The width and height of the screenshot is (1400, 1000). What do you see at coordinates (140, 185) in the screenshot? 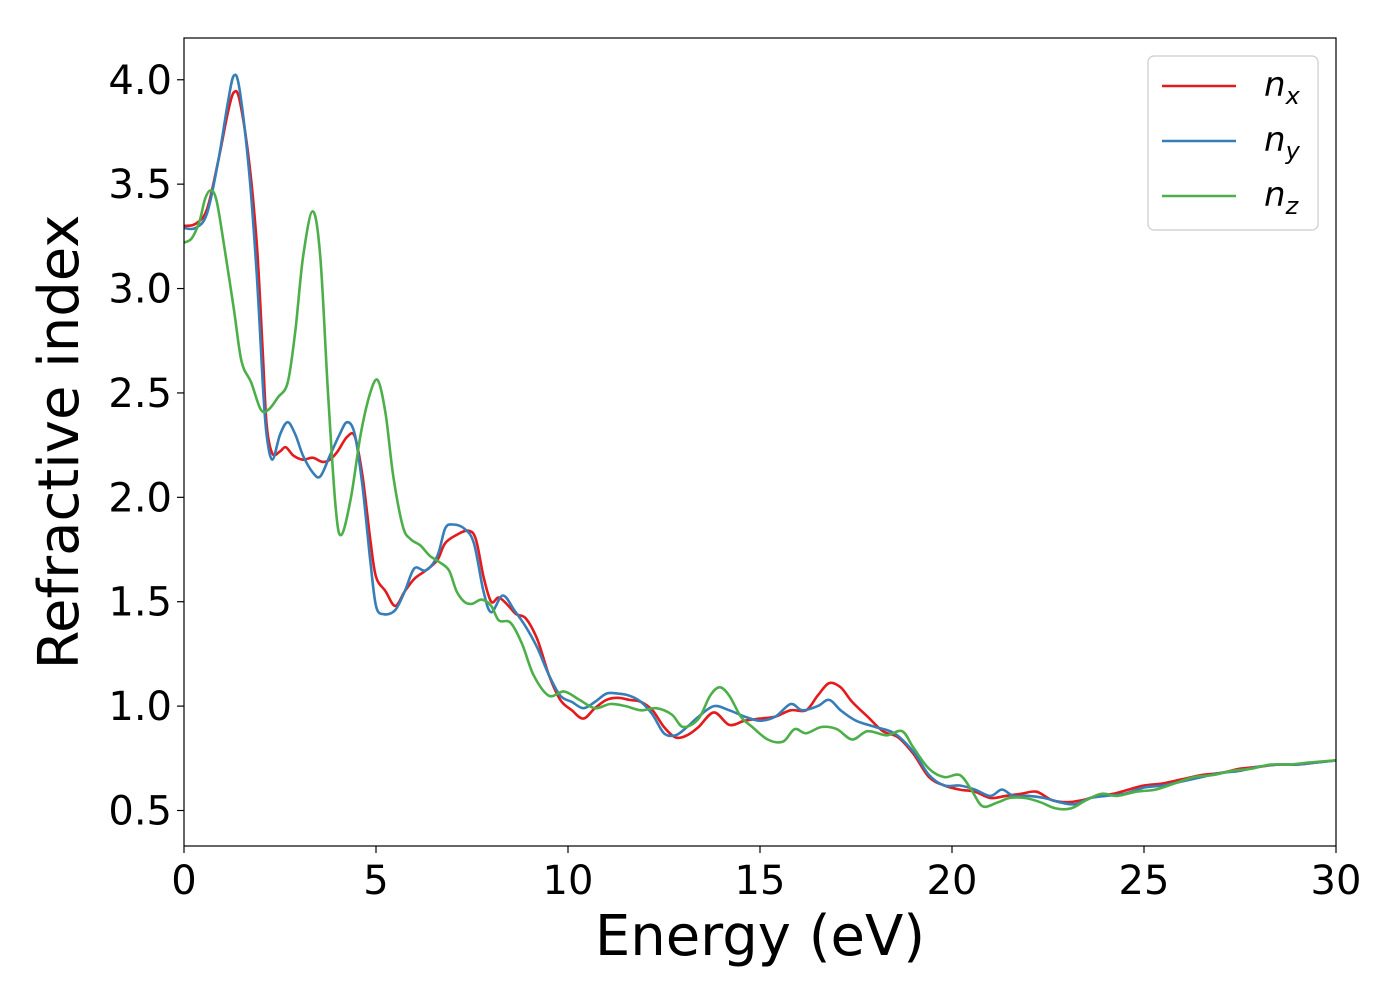
I see `y-tick-label: 3.5` at bounding box center [140, 185].